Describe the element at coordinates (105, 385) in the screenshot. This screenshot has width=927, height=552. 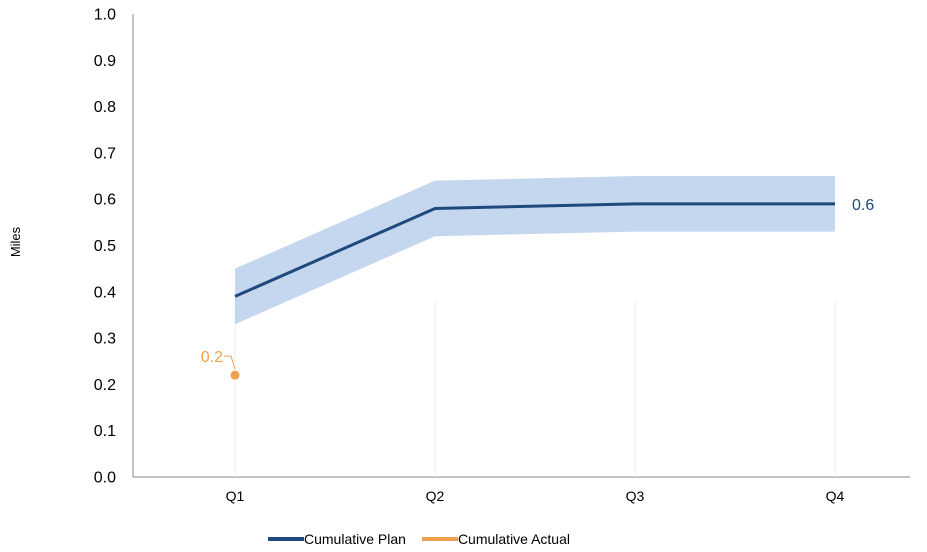
I see `y-tick-label: 0.2` at that location.